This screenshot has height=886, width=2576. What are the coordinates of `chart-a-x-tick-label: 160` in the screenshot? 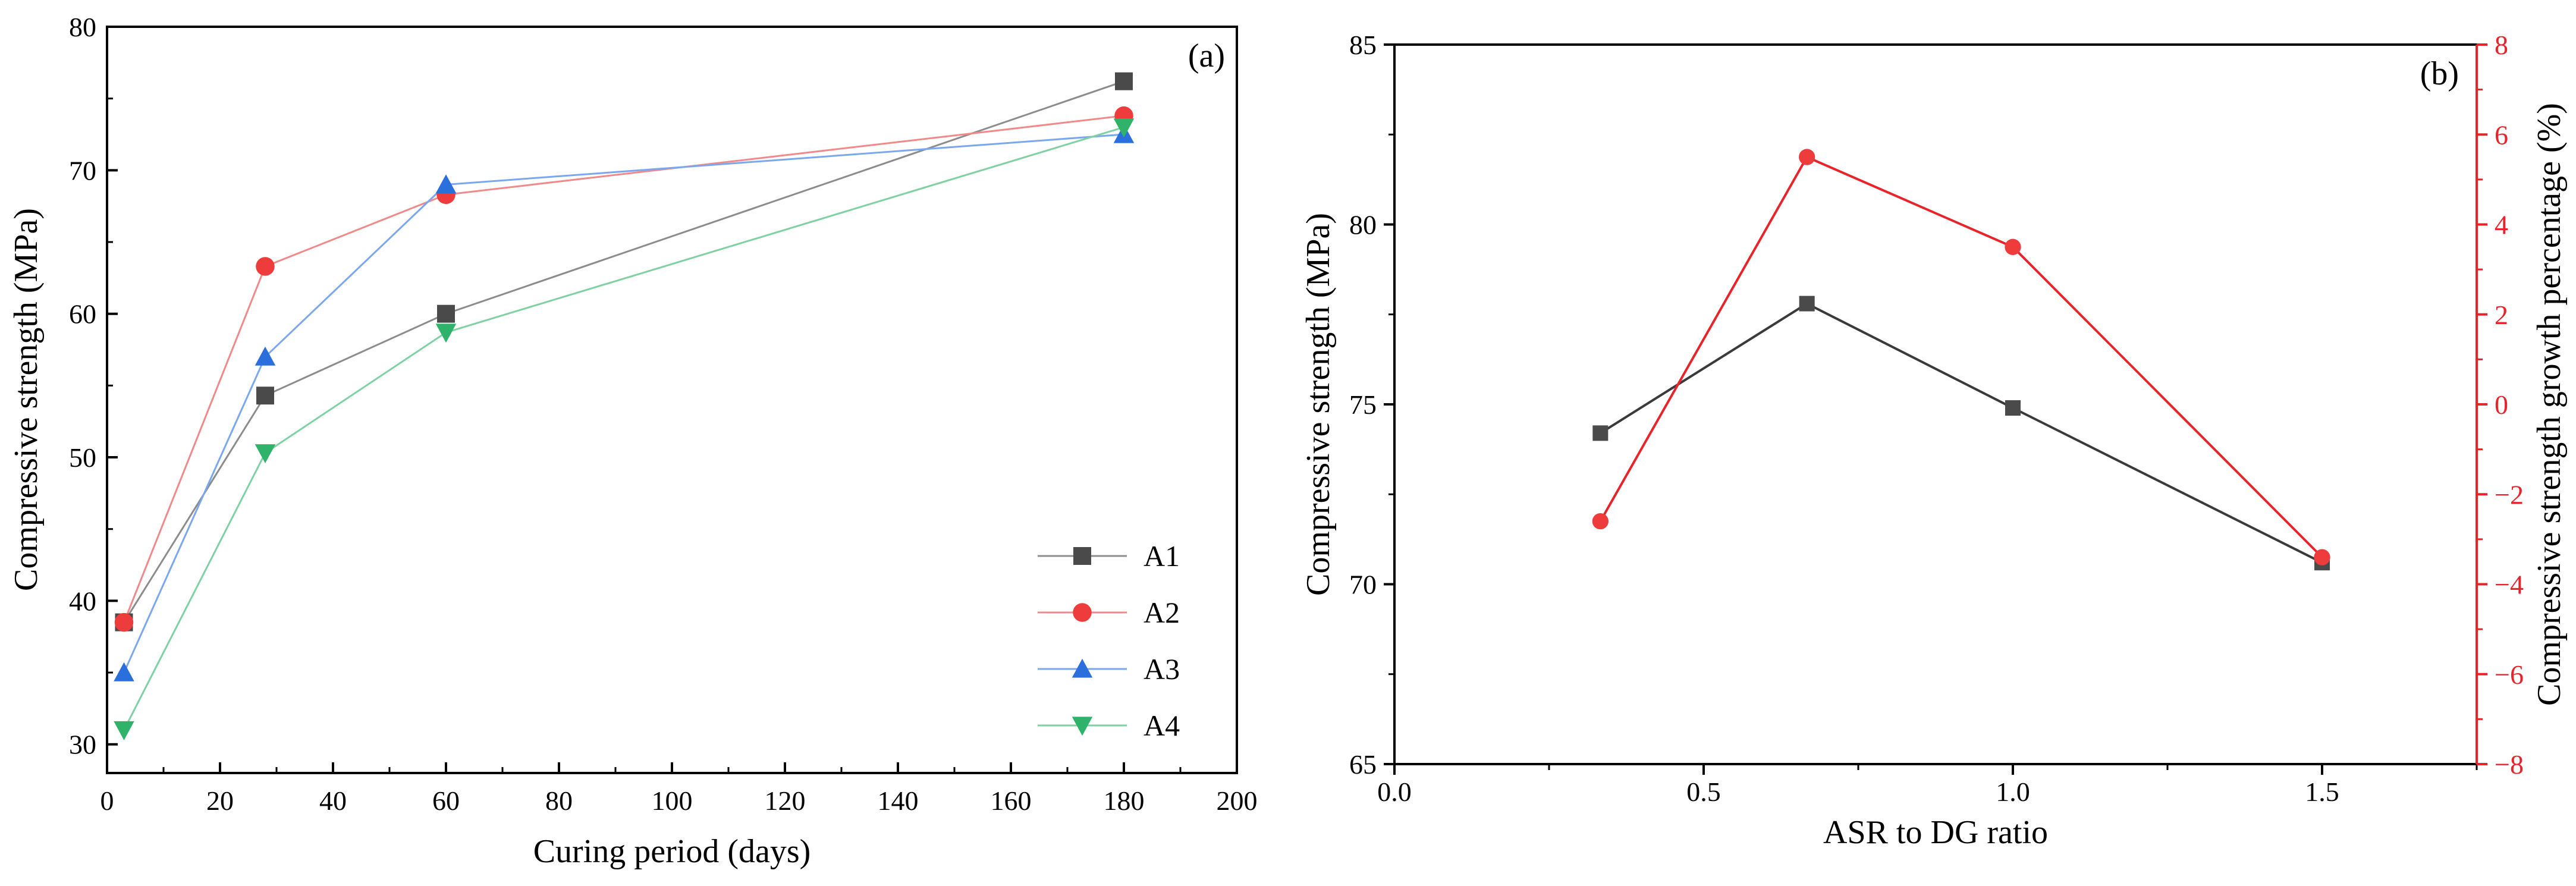 It's located at (1011, 801).